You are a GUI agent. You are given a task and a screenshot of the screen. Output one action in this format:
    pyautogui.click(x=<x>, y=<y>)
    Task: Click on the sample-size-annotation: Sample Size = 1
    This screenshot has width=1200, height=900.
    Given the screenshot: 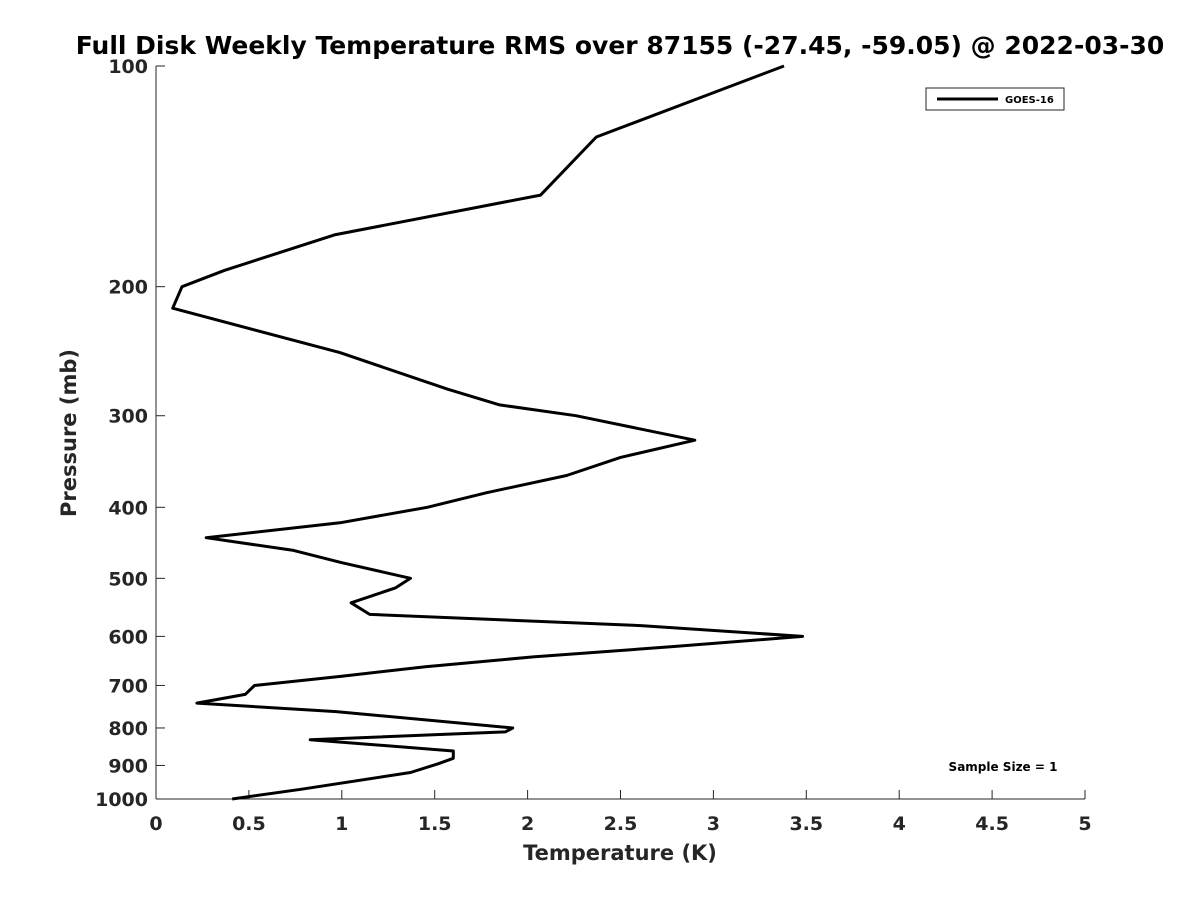 What is the action you would take?
    pyautogui.click(x=1003, y=767)
    